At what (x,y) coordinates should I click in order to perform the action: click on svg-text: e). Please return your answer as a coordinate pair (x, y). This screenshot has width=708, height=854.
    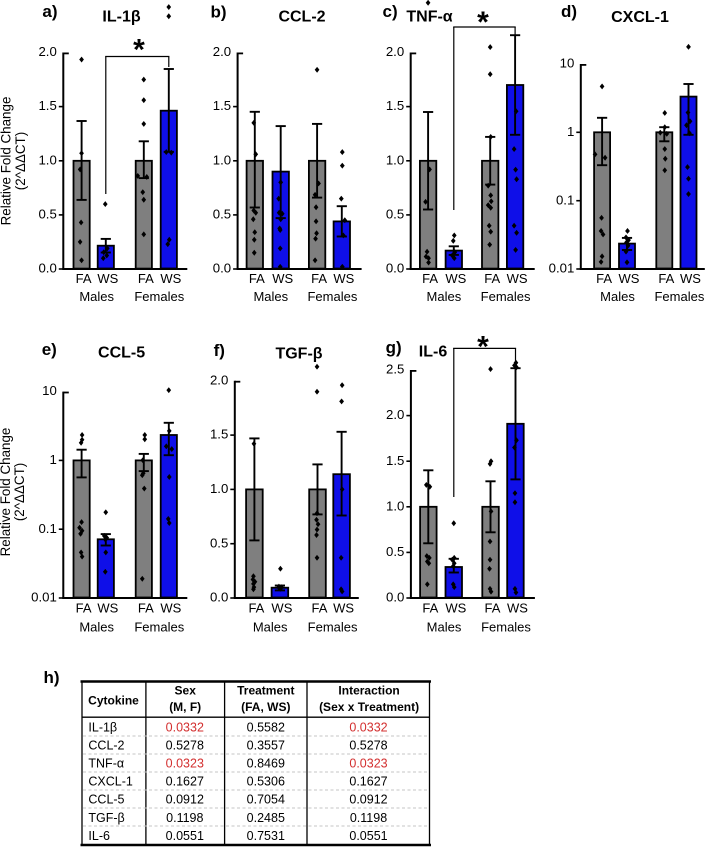
    Looking at the image, I should click on (49, 349).